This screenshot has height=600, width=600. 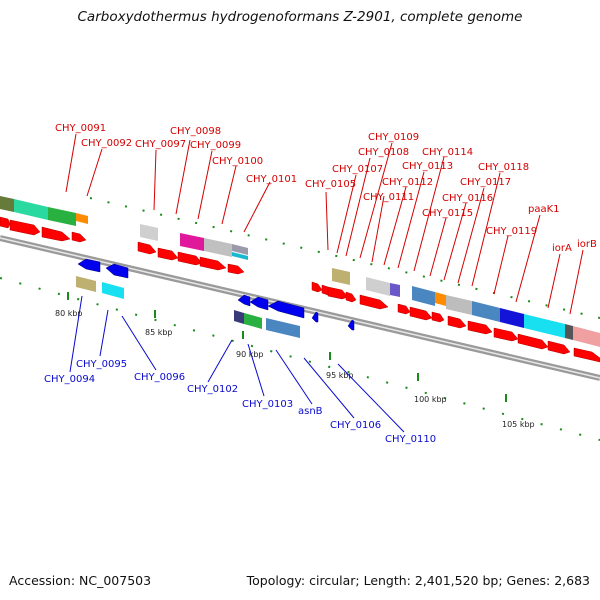 I want to click on reverse-gene-arrows, so click(x=216, y=294).